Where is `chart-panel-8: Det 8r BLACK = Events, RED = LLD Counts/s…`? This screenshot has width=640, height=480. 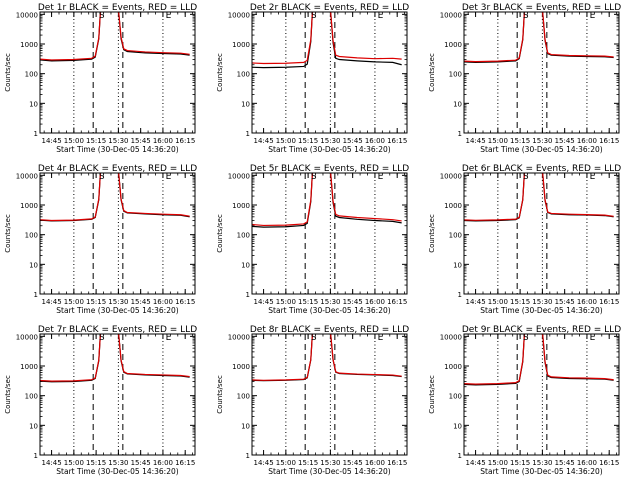
chart-panel-8: Det 8r BLACK = Events, RED = LLD Counts/s… is located at coordinates (312, 400).